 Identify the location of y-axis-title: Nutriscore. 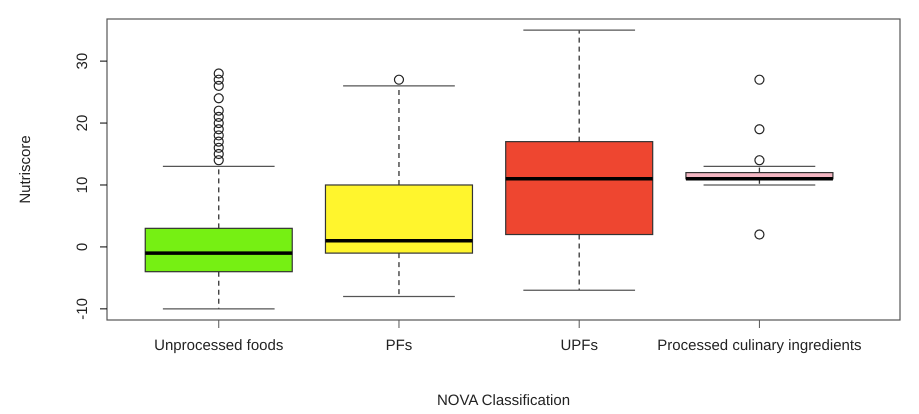
(25, 169).